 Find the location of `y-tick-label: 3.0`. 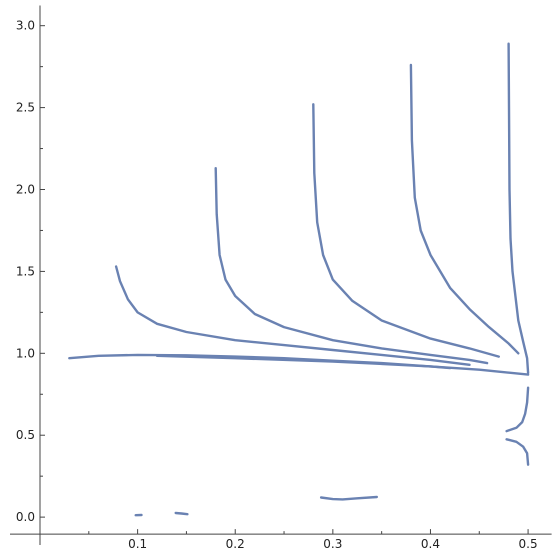

y-tick-label: 3.0 is located at coordinates (25, 26).